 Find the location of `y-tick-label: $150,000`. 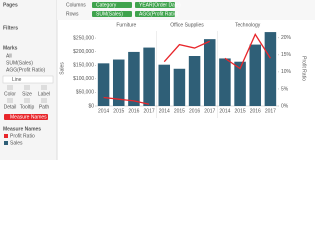

y-tick-label: $150,000 is located at coordinates (83, 66).